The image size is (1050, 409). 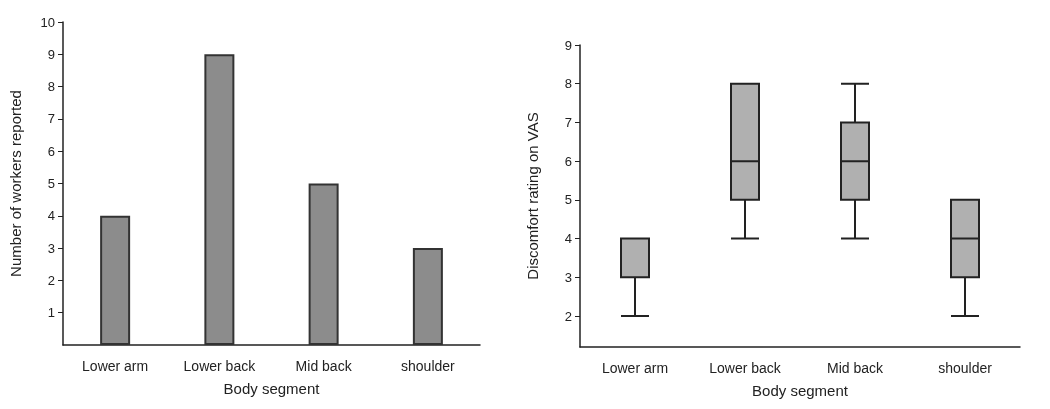 I want to click on y-axis-title: Discomfort rating on VAS, so click(x=532, y=196).